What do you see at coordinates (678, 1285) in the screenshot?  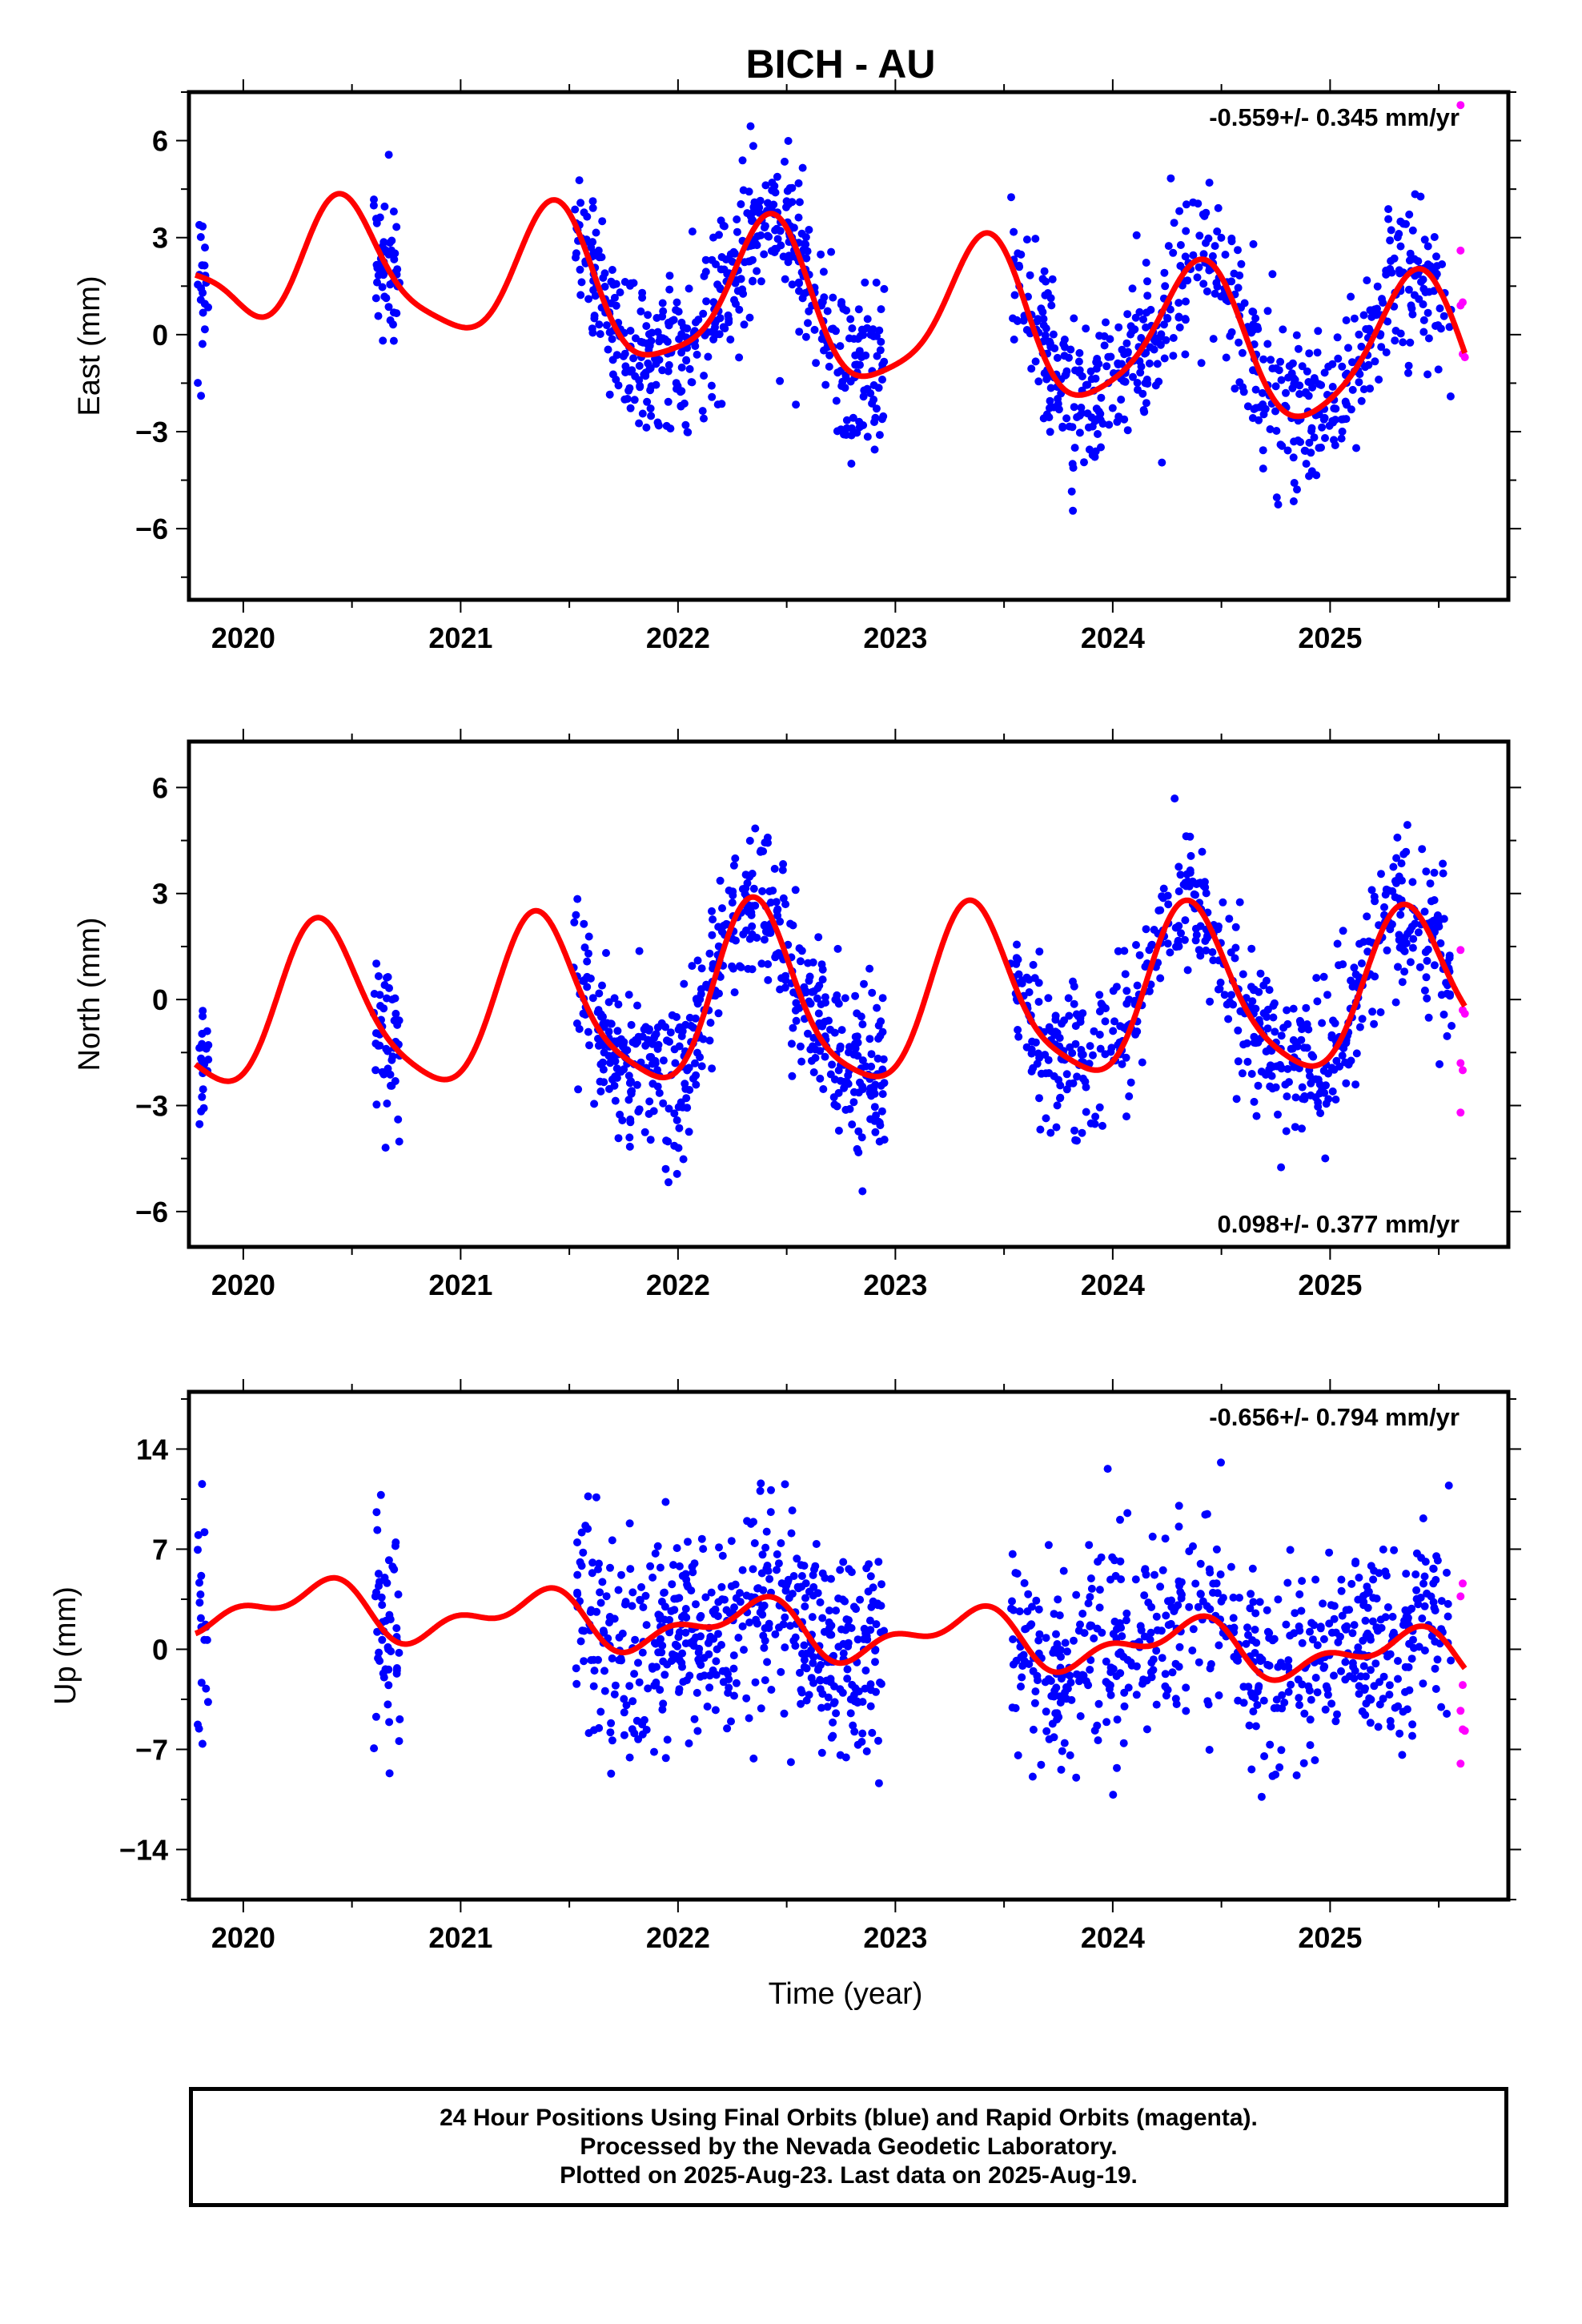 I see `x-tick-label: 2022` at bounding box center [678, 1285].